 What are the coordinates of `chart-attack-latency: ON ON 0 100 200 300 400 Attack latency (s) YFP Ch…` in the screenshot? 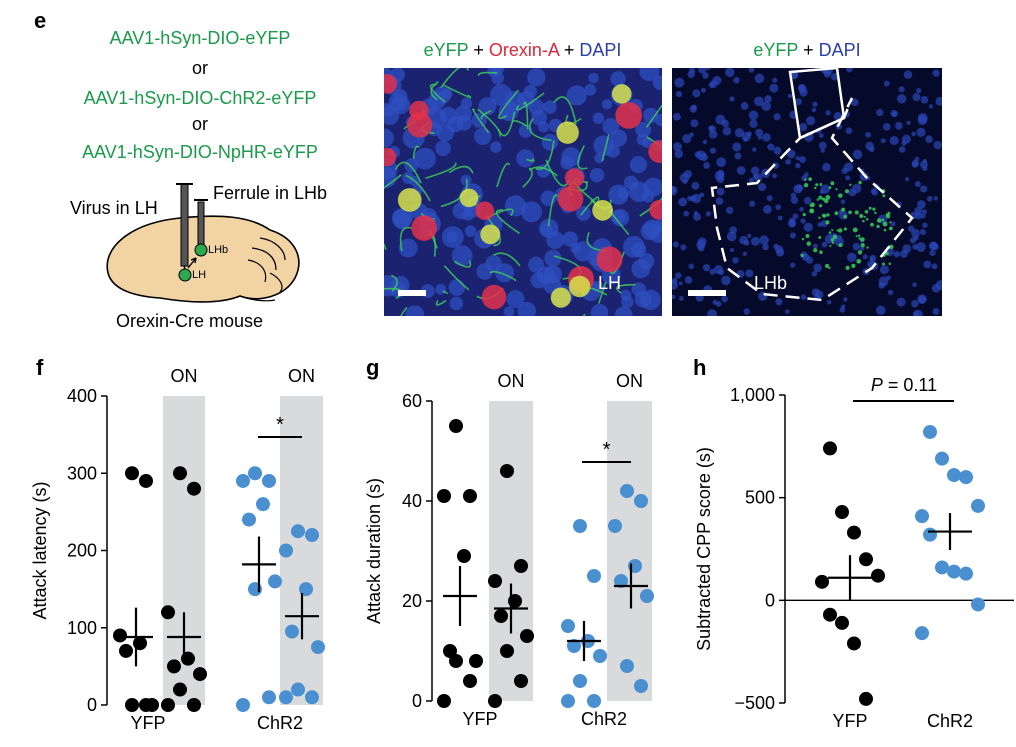 It's located at (177, 549).